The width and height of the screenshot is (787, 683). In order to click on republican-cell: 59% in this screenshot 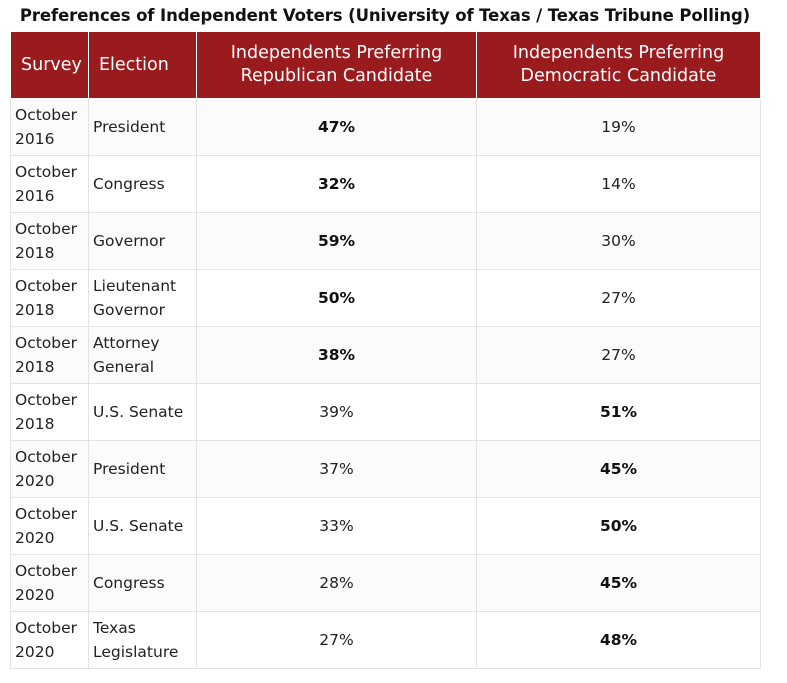, I will do `click(336, 241)`.